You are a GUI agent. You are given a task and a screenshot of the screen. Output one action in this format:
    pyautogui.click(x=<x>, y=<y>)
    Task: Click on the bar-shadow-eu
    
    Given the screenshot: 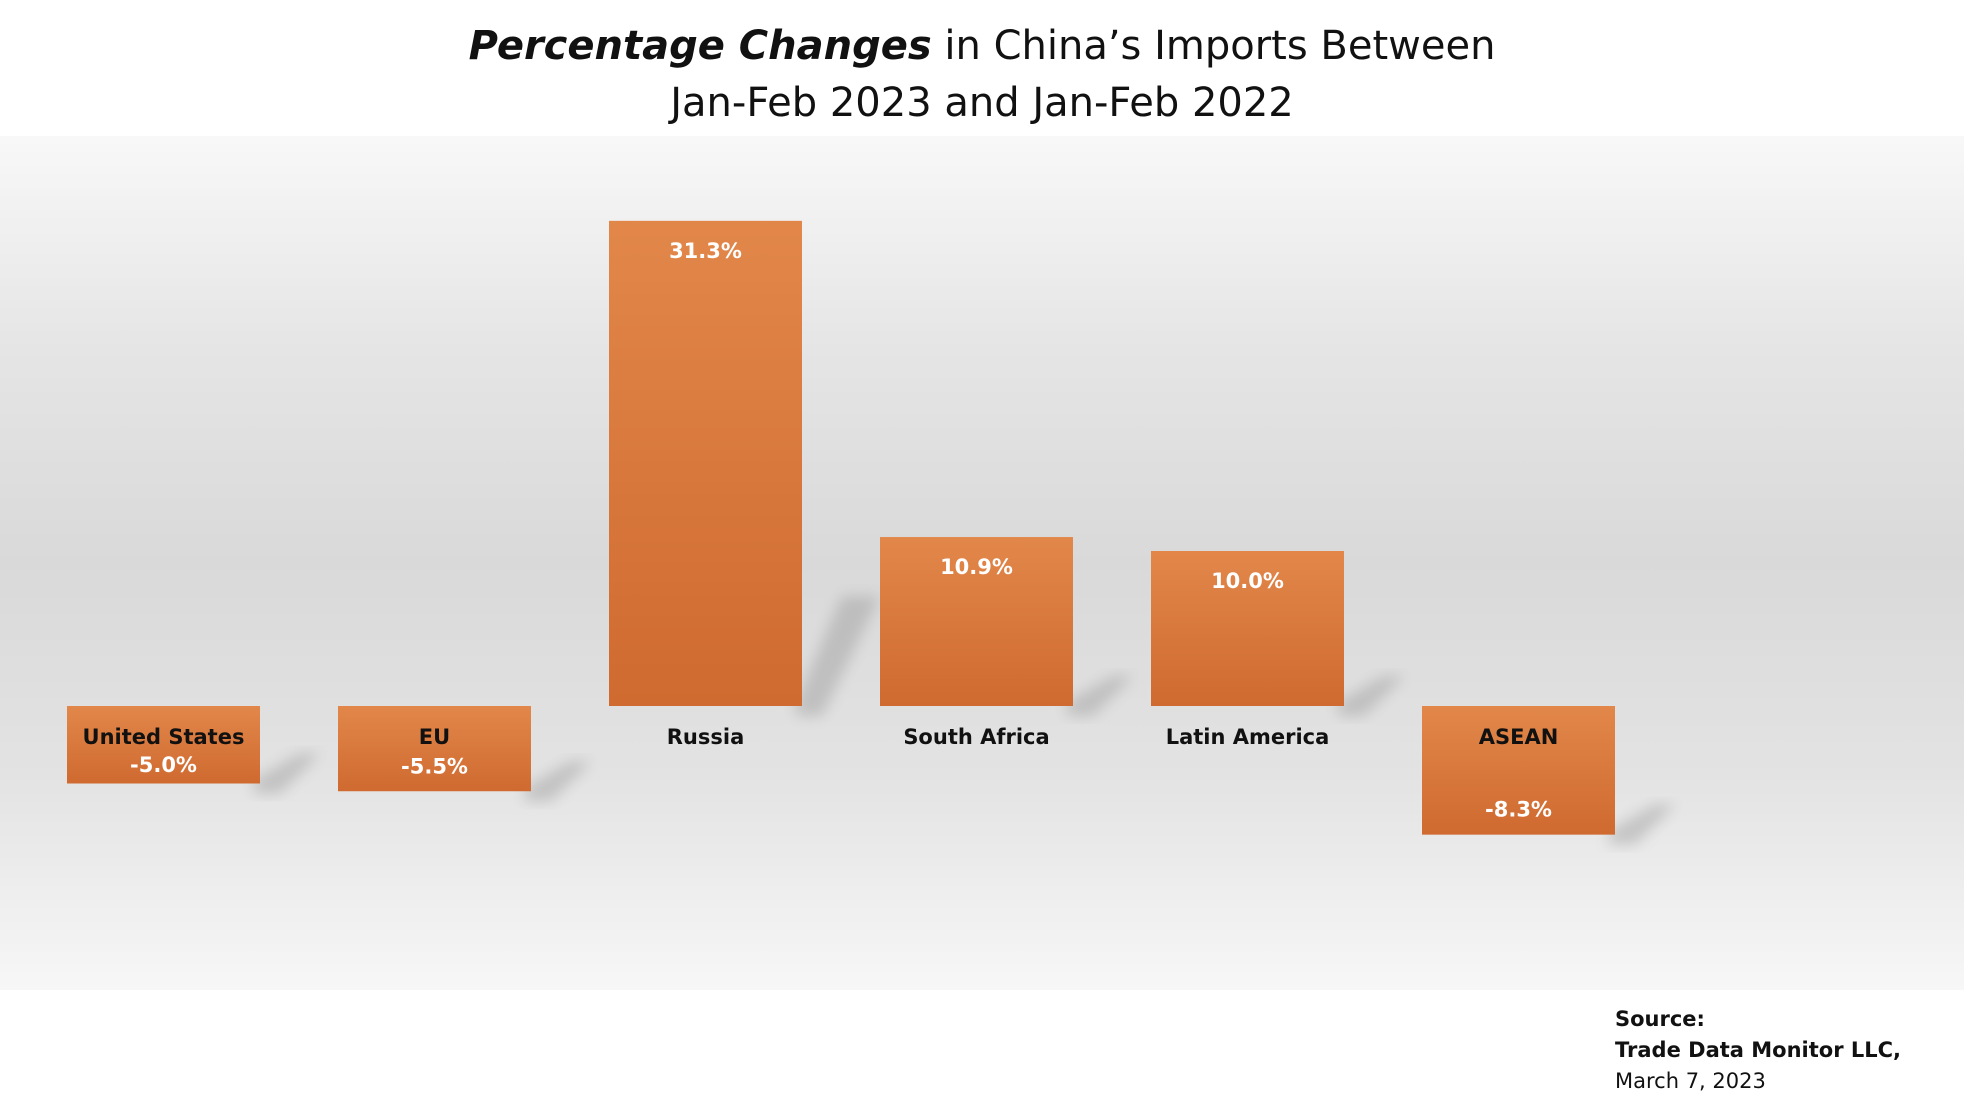 What is the action you would take?
    pyautogui.click(x=558, y=781)
    